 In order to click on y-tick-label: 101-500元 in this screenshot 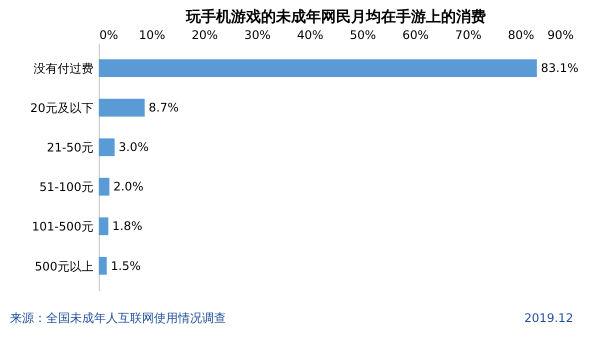, I will do `click(63, 227)`.